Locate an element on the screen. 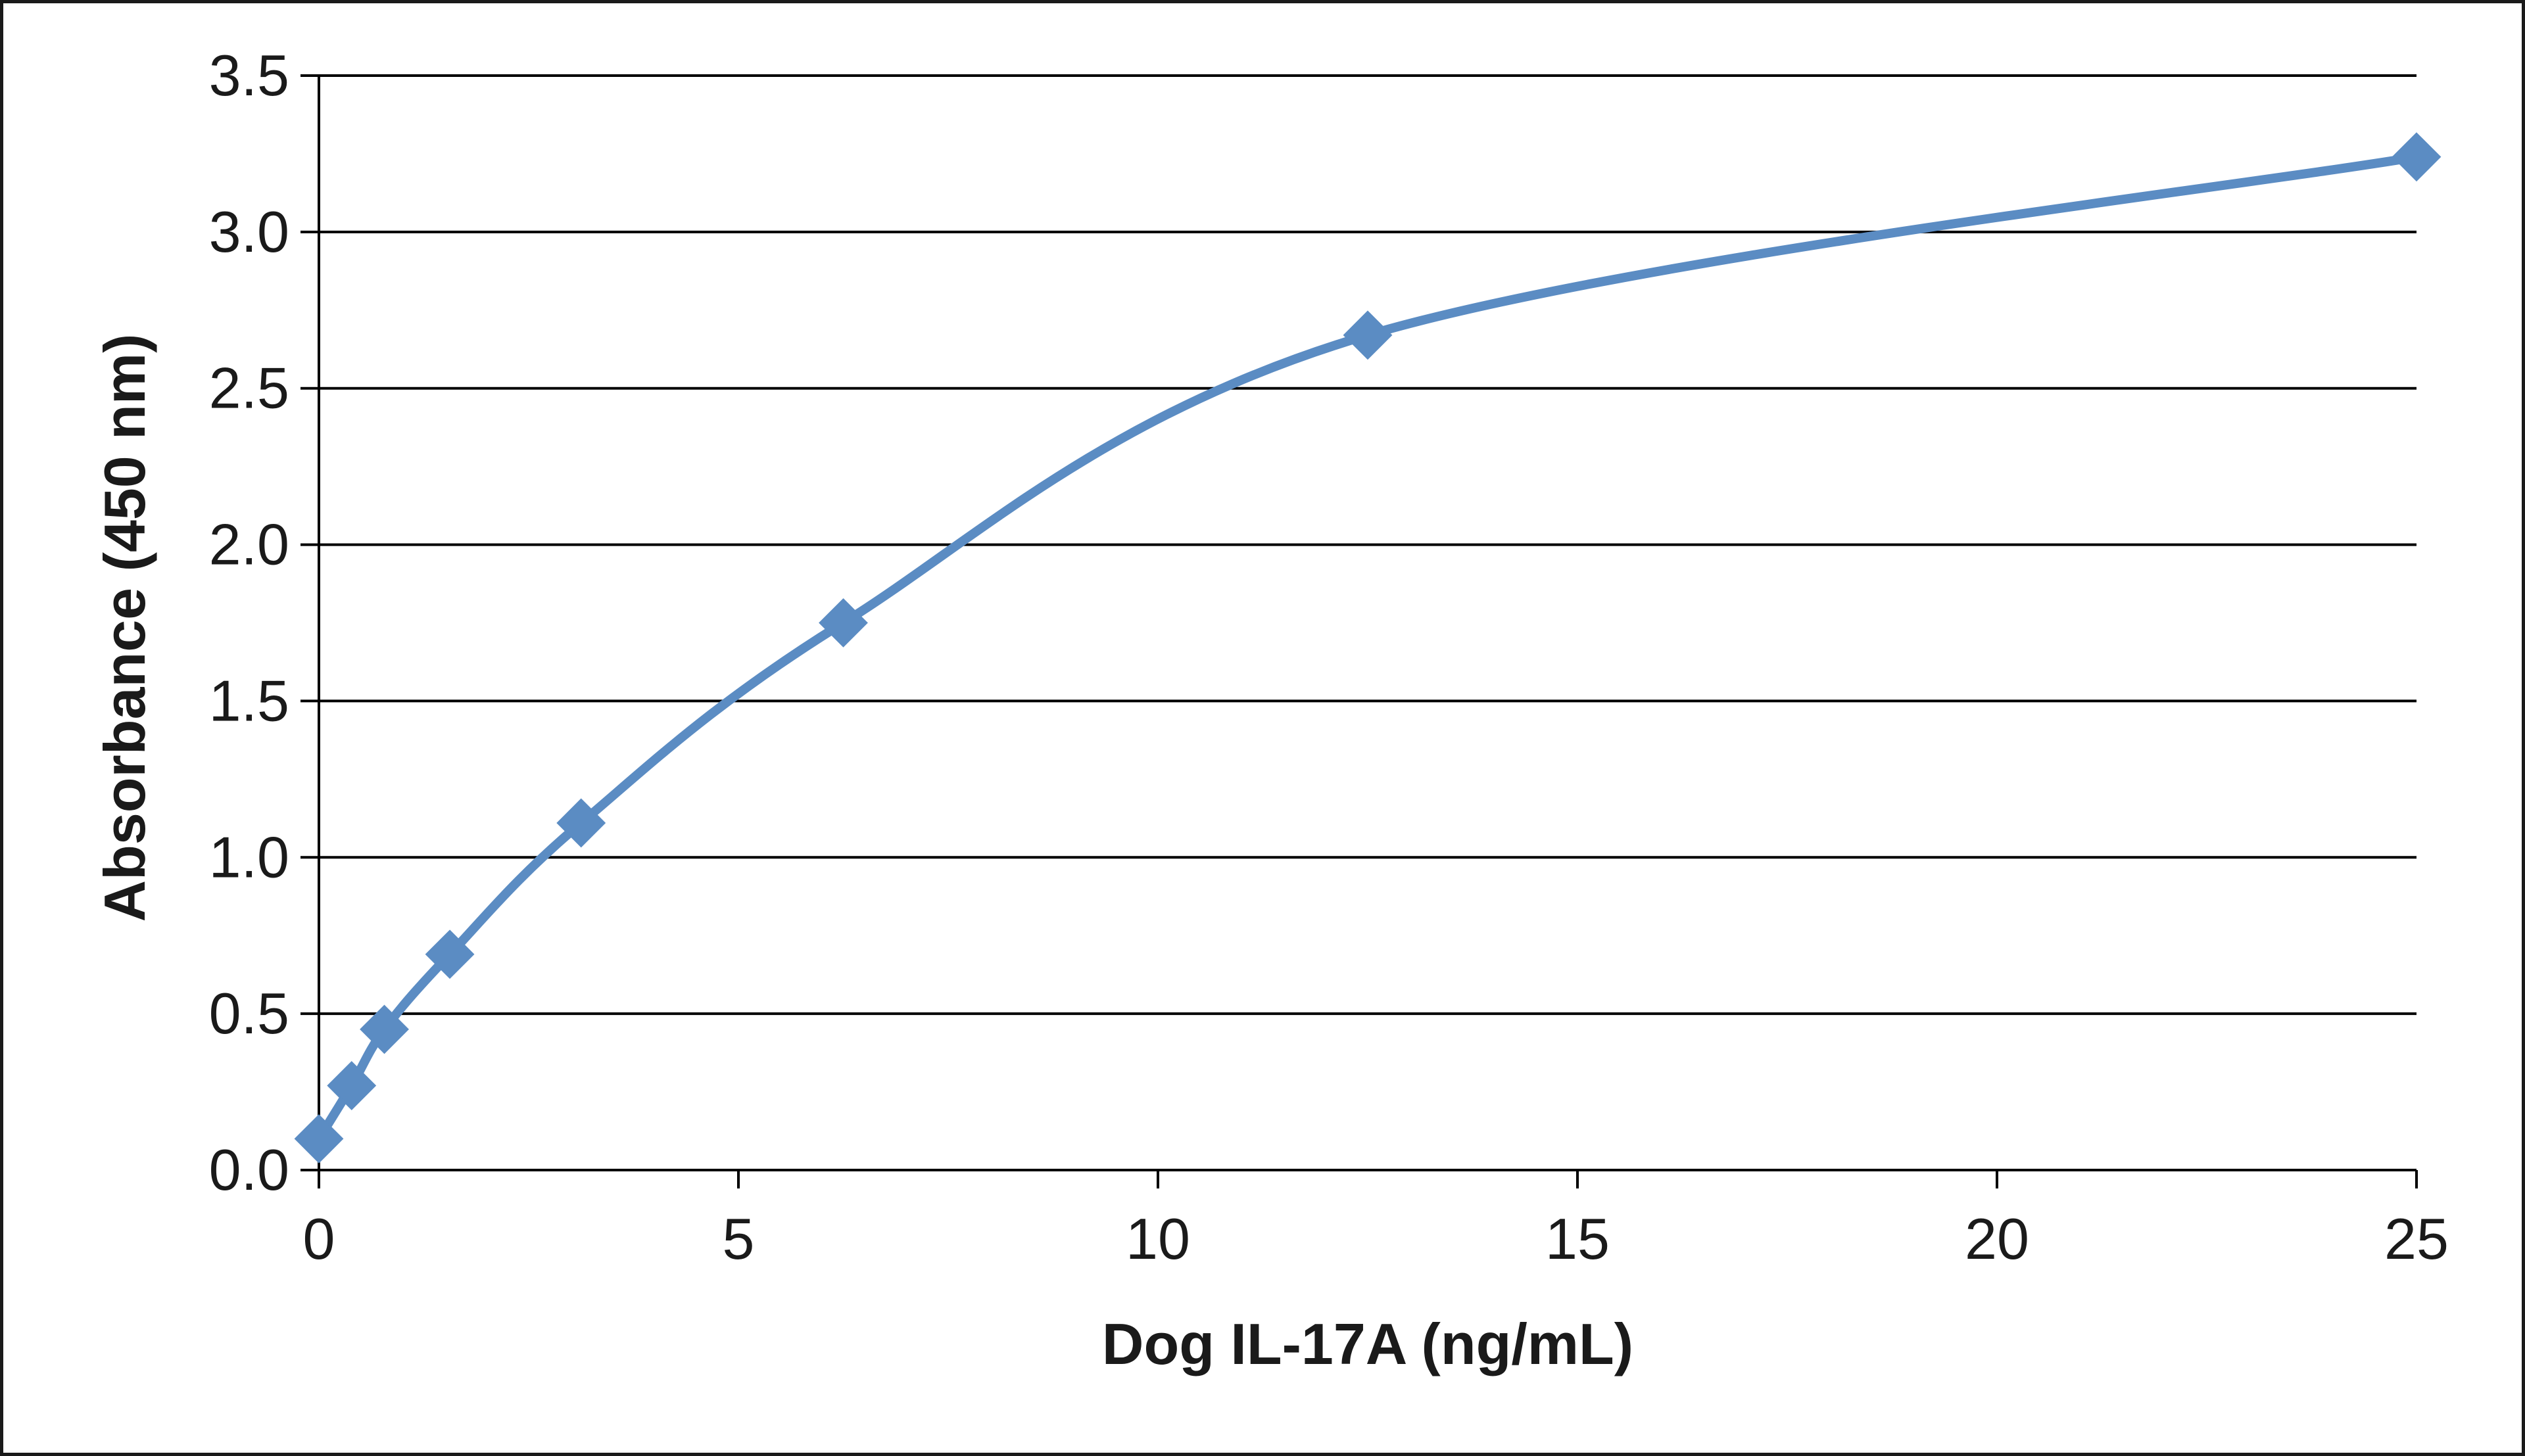 The width and height of the screenshot is (2525, 1456). x-tick-label: 10 is located at coordinates (1158, 1238).